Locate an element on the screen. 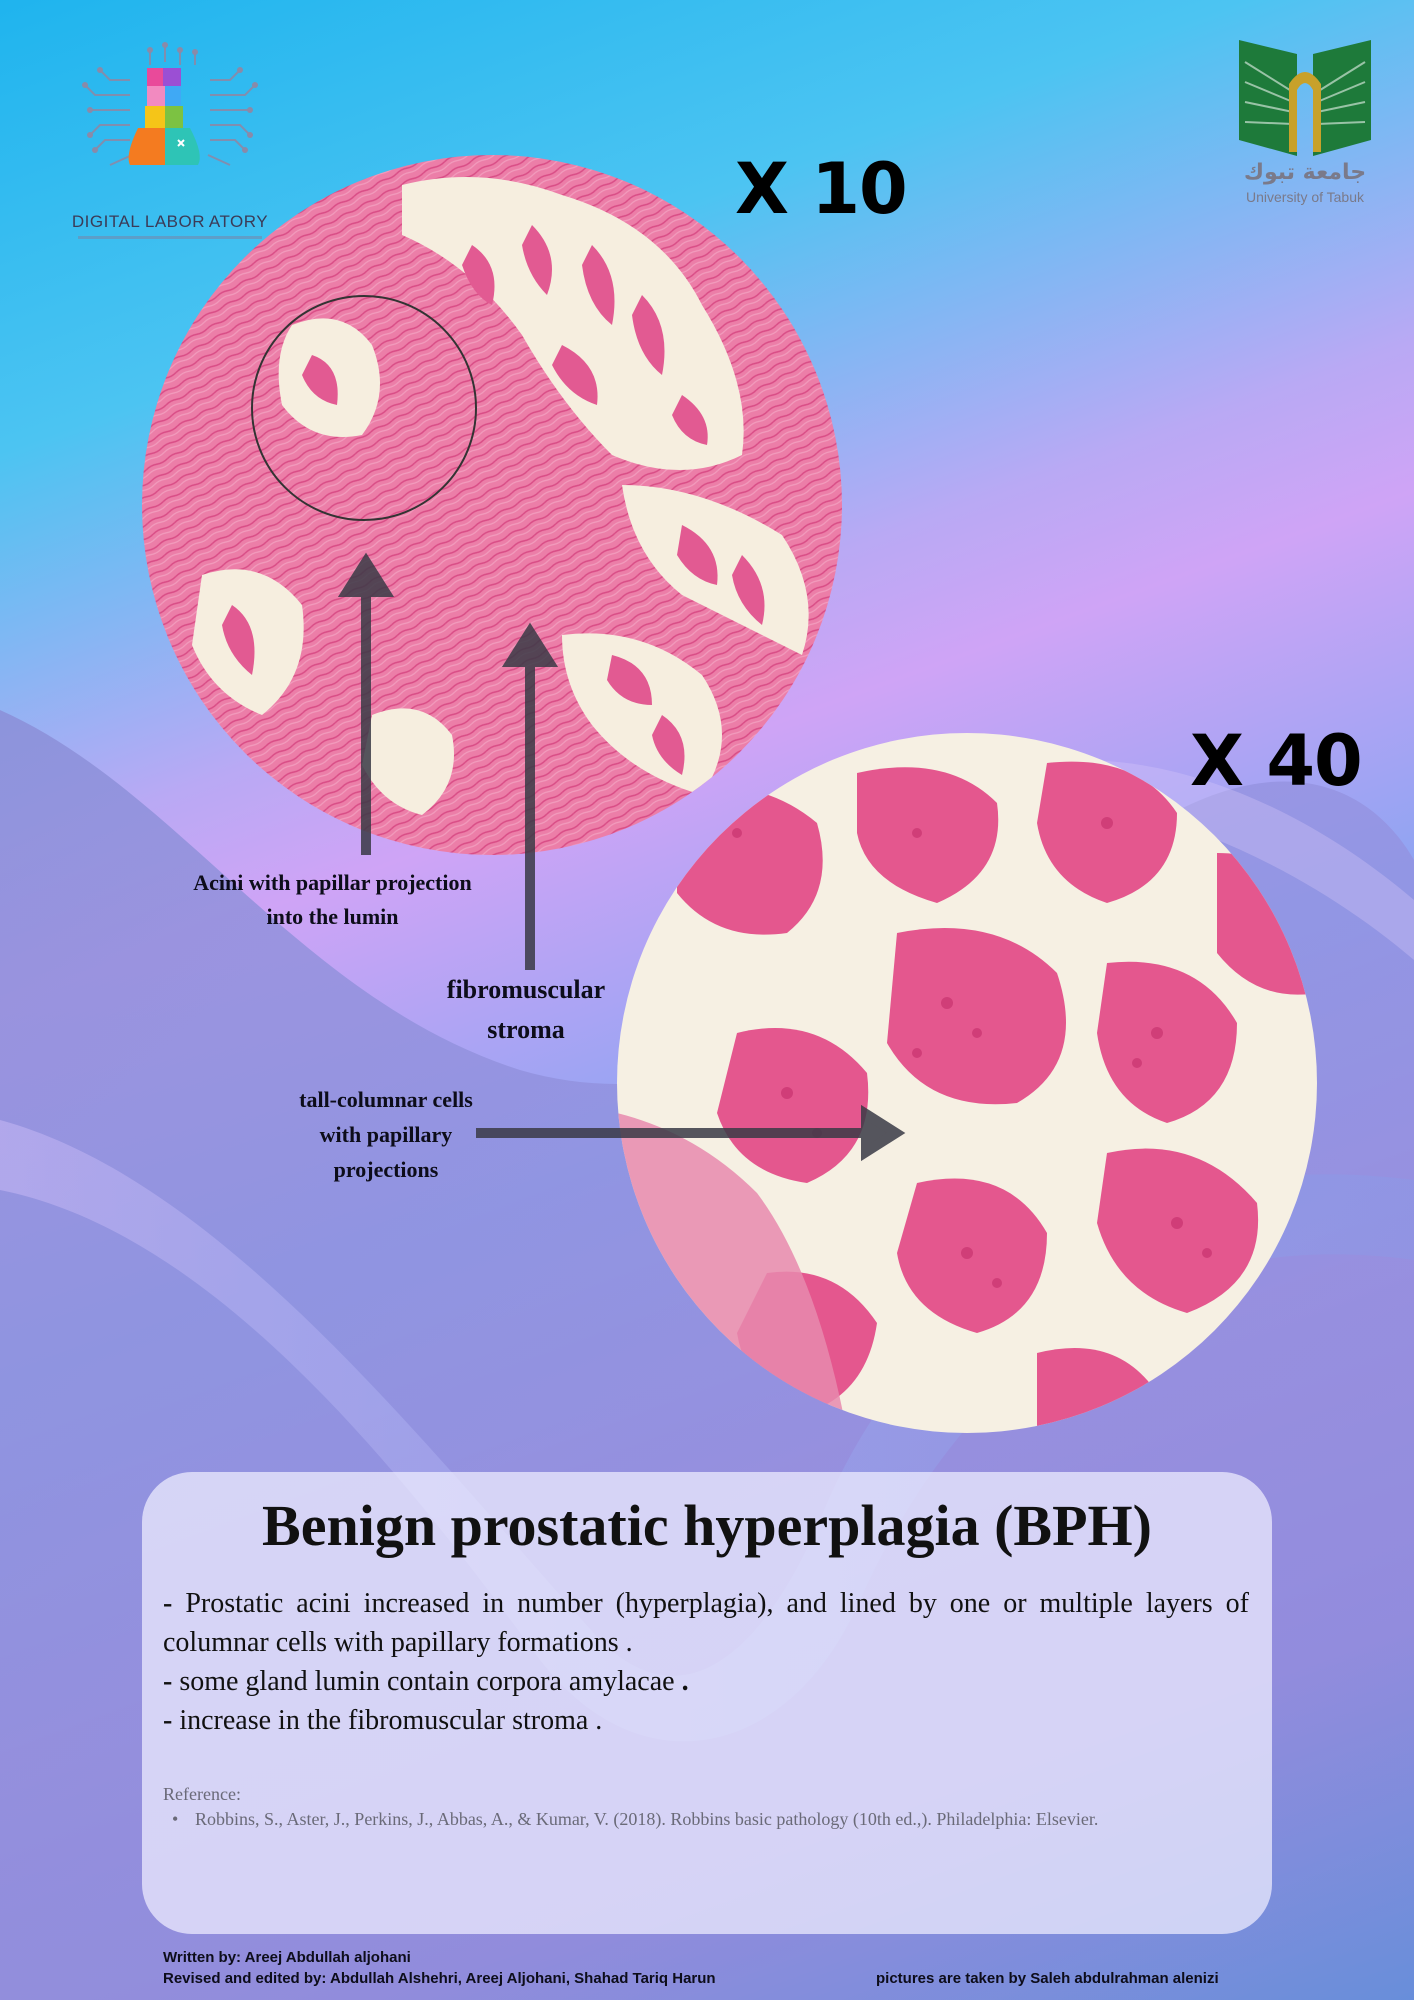  logo-tagline-line is located at coordinates (170, 237).